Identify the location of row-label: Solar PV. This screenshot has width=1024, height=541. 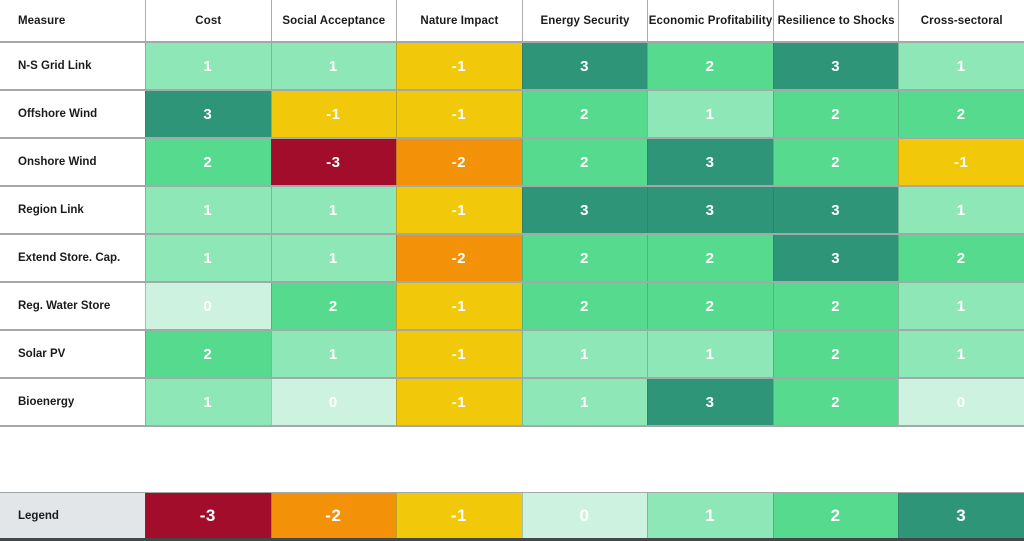
(72, 354).